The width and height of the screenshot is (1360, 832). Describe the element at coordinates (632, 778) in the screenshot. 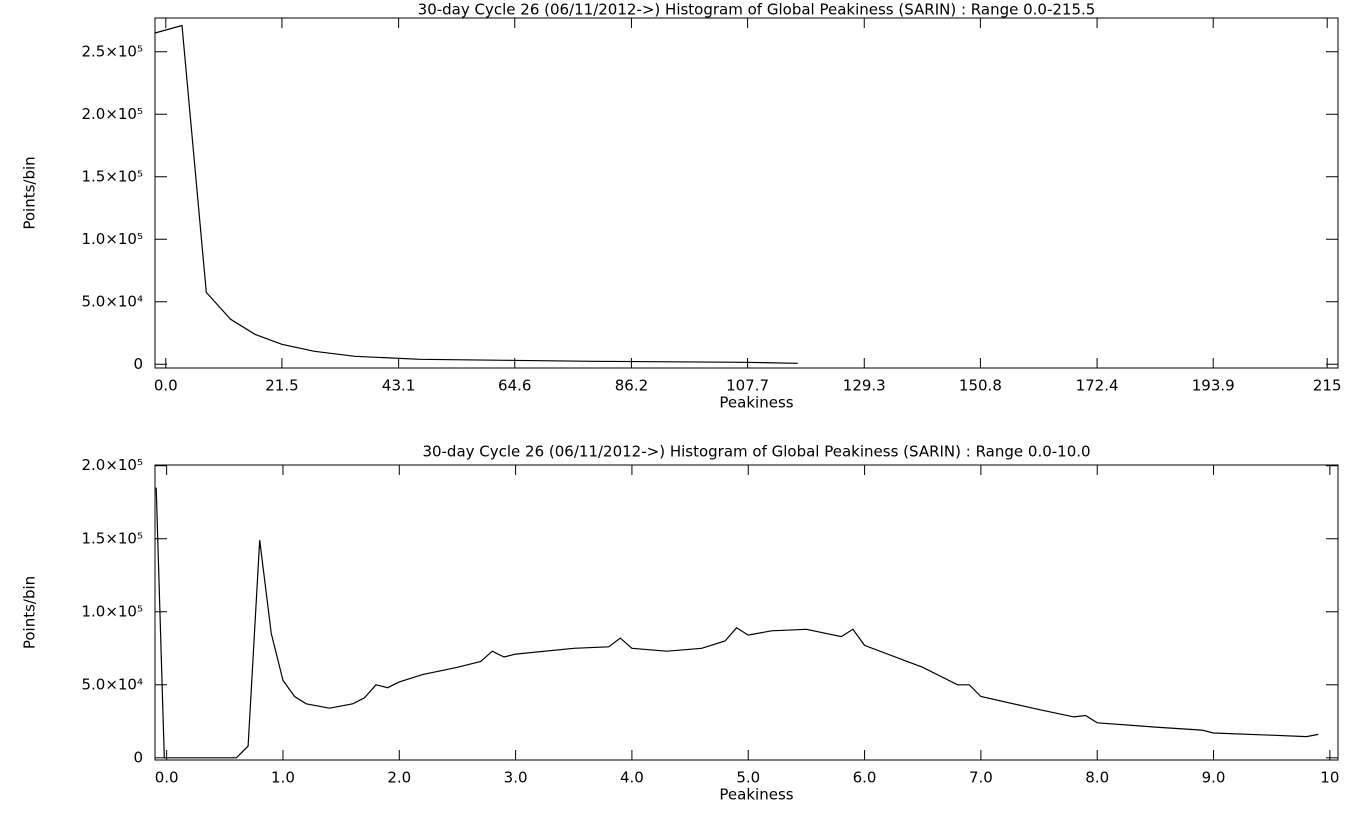

I see `x-tick-label: 4.0` at that location.